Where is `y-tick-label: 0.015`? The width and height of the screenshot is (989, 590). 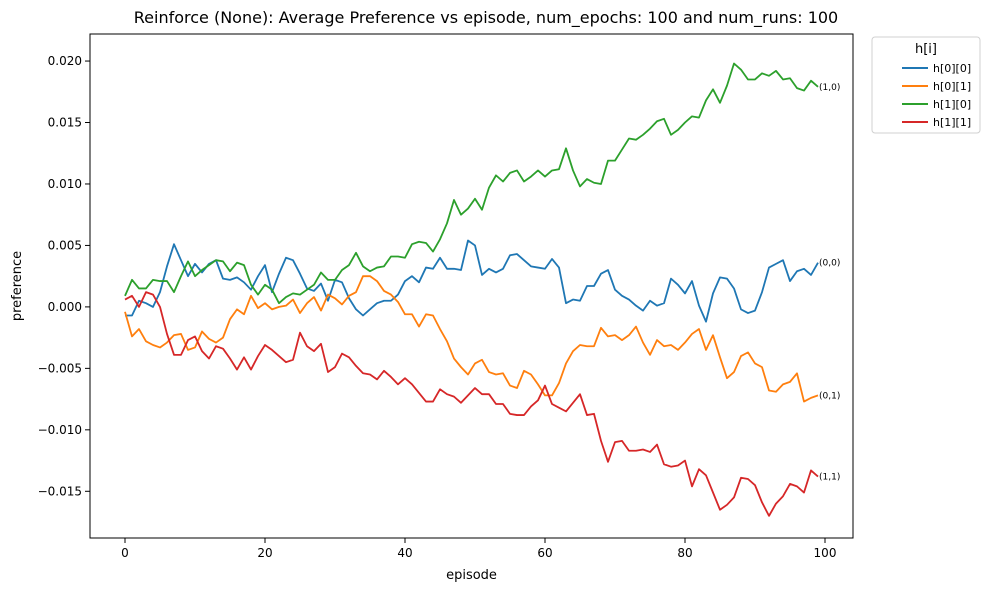
y-tick-label: 0.015 is located at coordinates (65, 123).